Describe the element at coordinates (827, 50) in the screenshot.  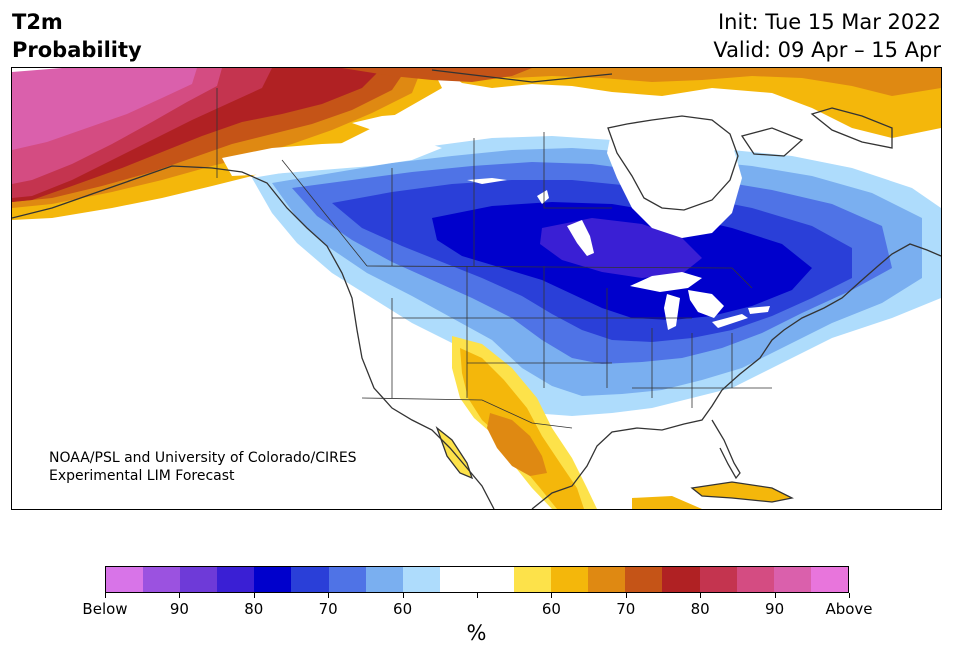
I see `valid-range: Valid: 09 Apr – 15 Apr` at that location.